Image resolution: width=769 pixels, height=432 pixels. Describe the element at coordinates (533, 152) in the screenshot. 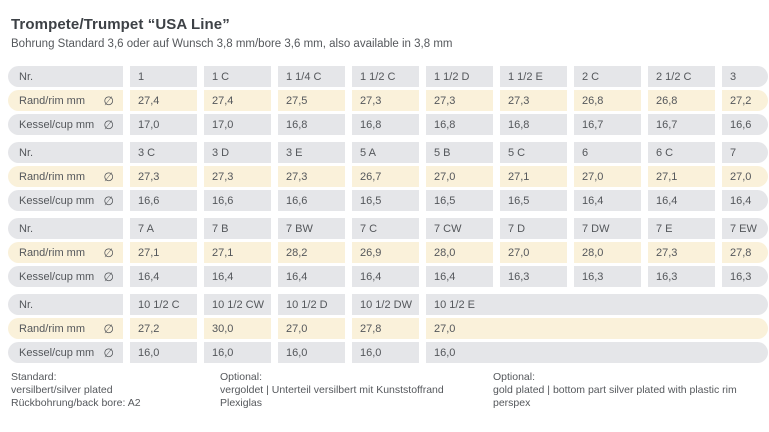

I see `table-cell: 5 C` at that location.